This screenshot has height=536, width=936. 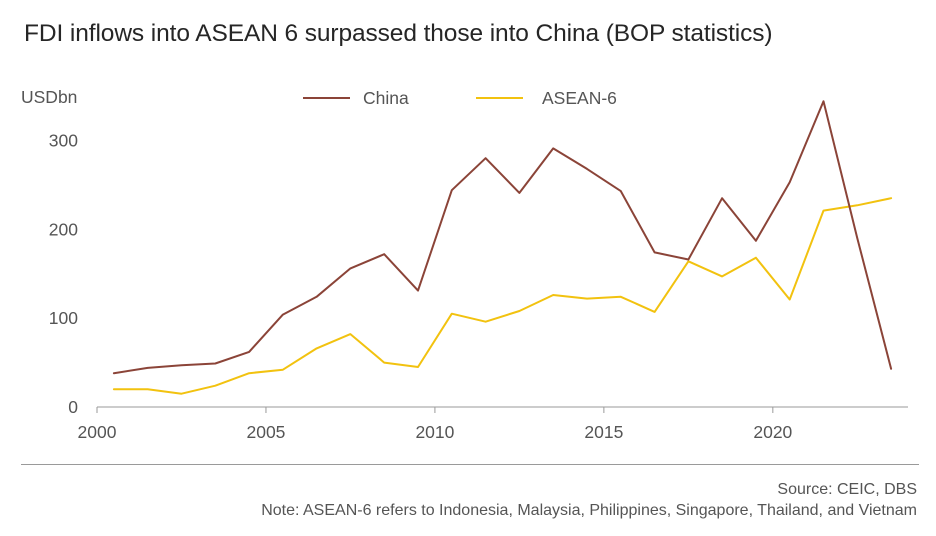 What do you see at coordinates (63, 229) in the screenshot?
I see `y-tick-label: 200` at bounding box center [63, 229].